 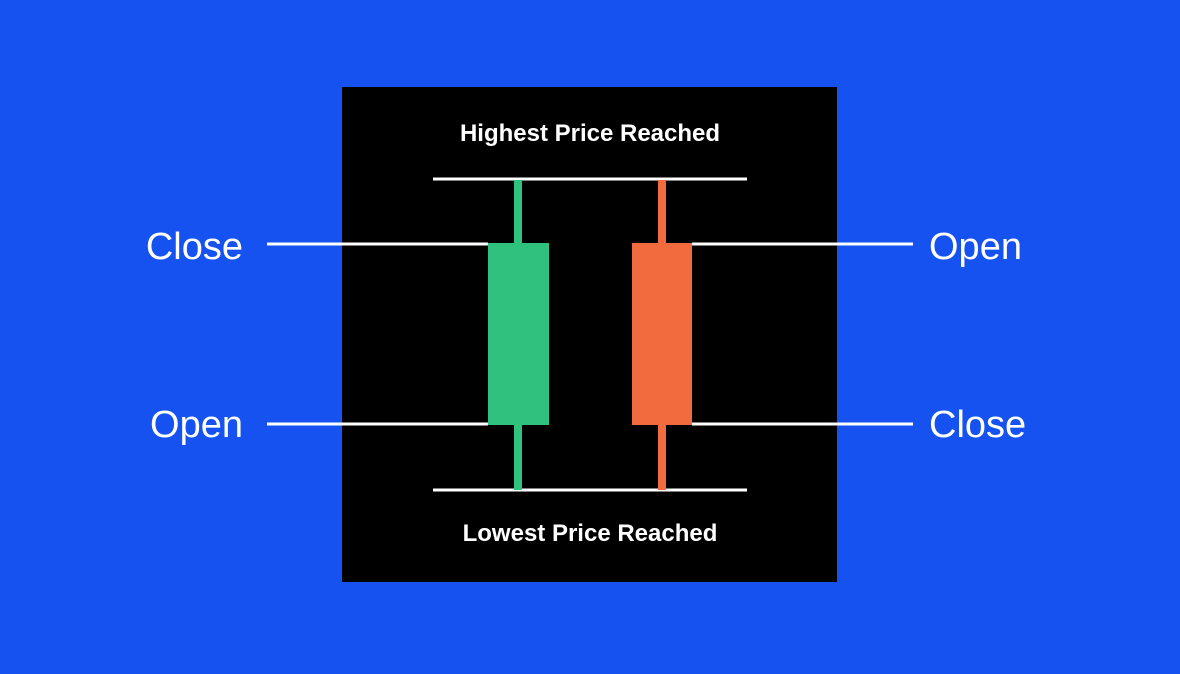 I want to click on left-close-label: Close, so click(x=194, y=247).